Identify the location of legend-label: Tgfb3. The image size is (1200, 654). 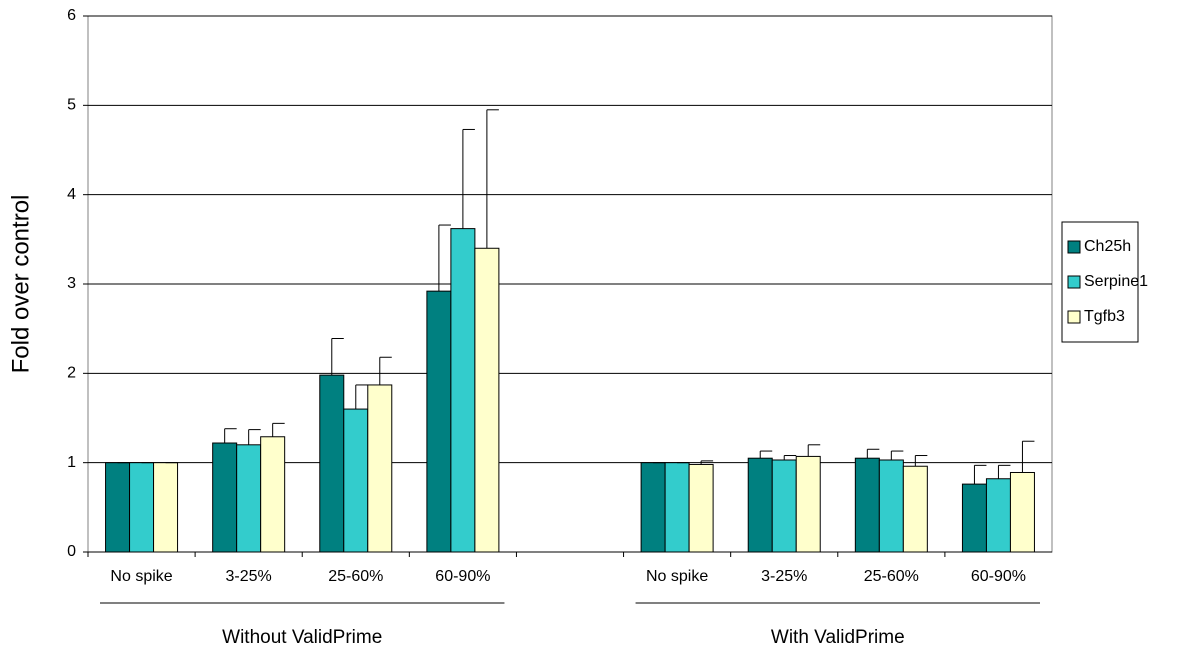
(1104, 316).